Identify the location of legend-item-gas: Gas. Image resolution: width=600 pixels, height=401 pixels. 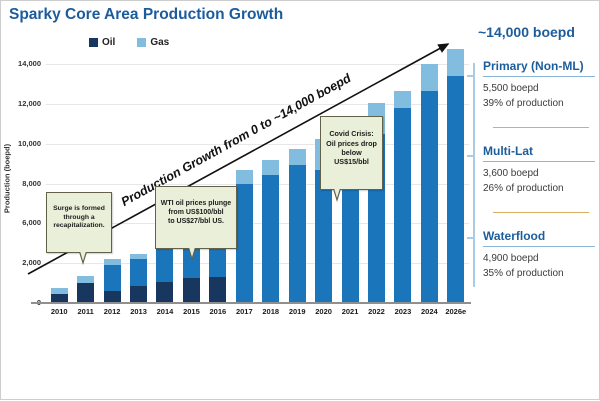
(153, 42).